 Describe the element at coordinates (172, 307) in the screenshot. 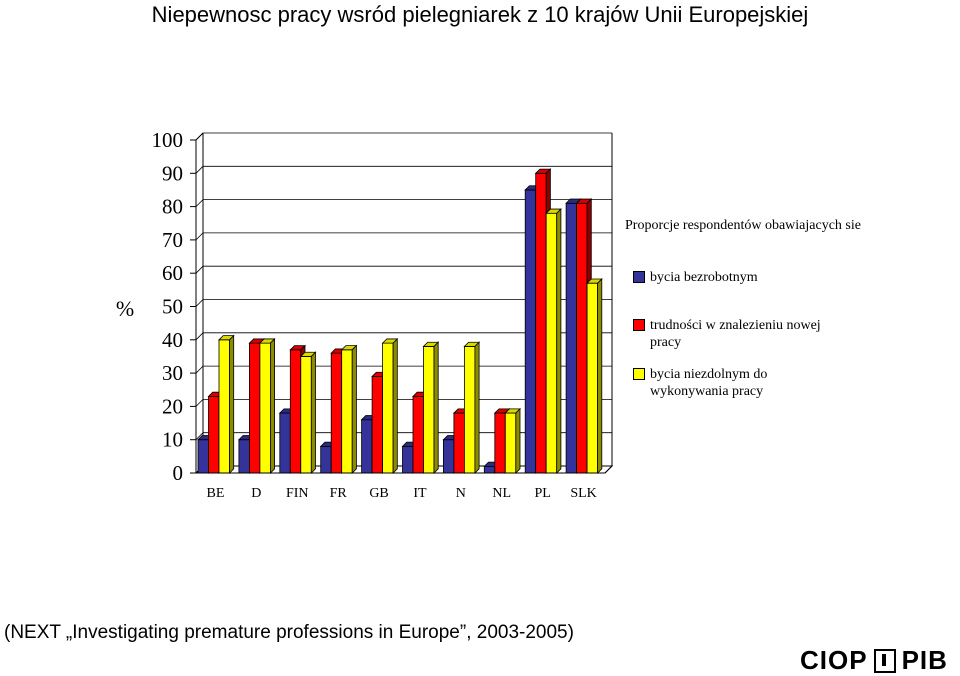

I see `y-tick-label-50: 50` at that location.